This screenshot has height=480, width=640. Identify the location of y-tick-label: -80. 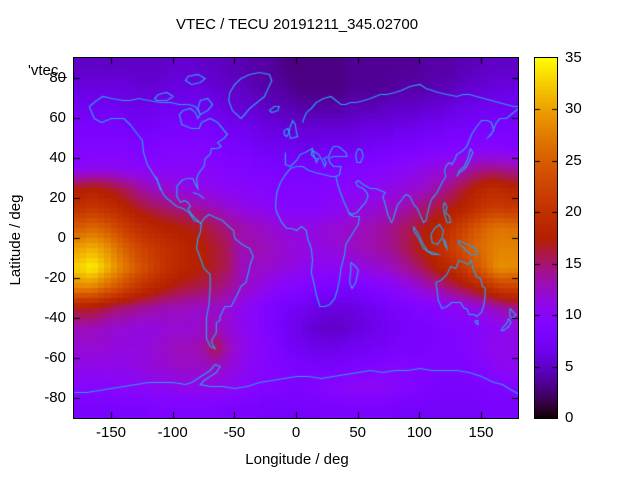
(55, 397).